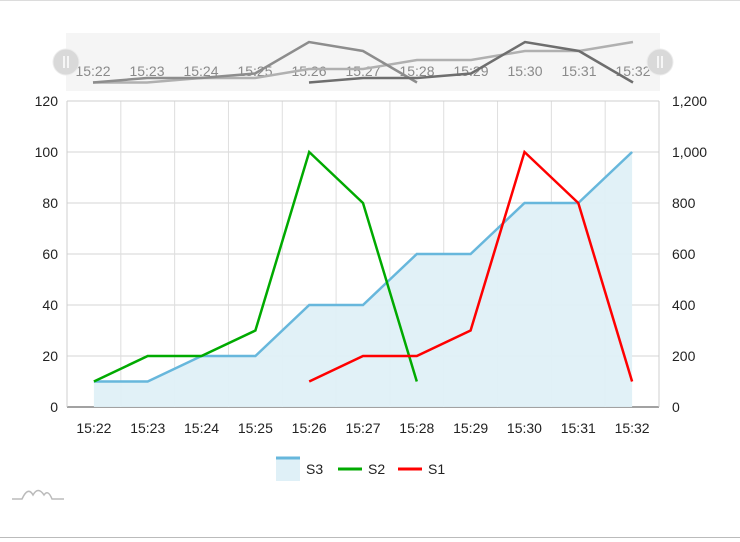 Image resolution: width=740 pixels, height=542 pixels. What do you see at coordinates (376, 469) in the screenshot?
I see `legend-label: S2` at bounding box center [376, 469].